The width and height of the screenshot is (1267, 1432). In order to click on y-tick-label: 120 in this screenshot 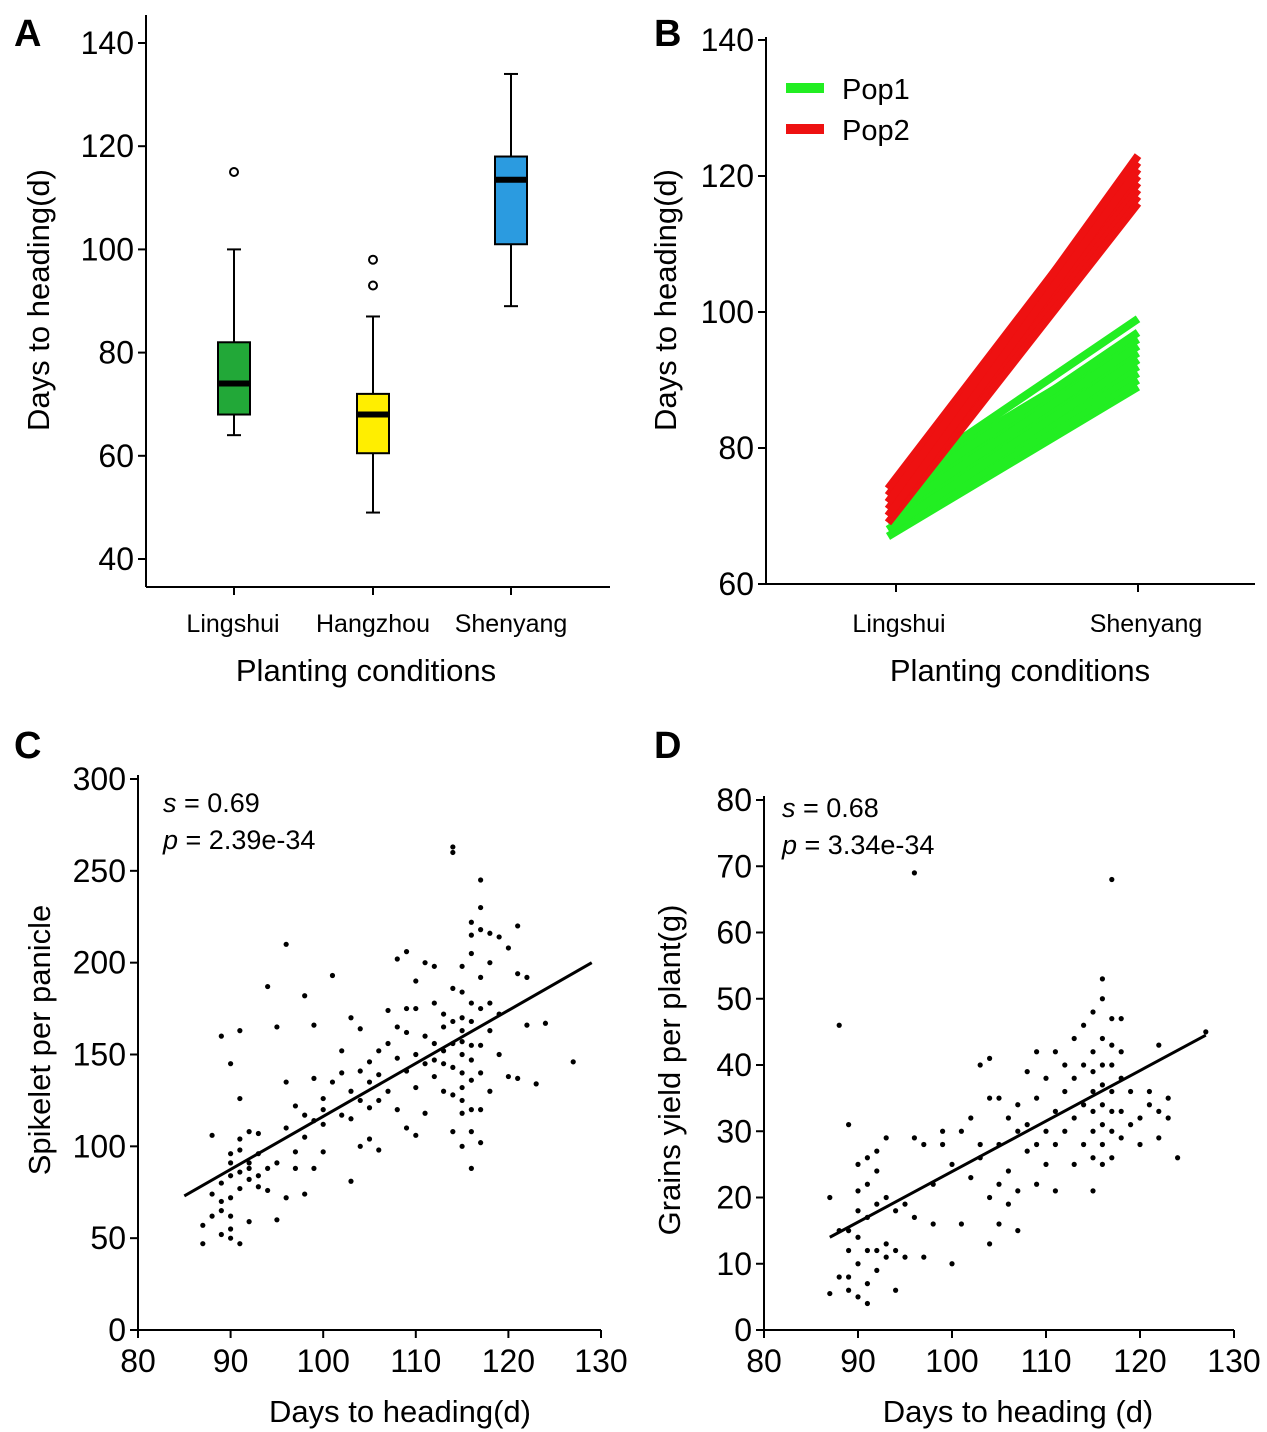, I will do `click(107, 146)`.